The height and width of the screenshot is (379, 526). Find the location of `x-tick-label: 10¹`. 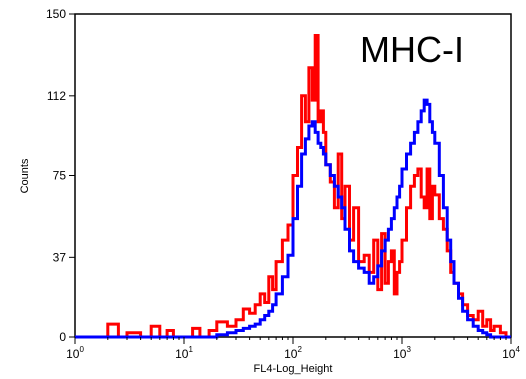

x-tick-label: 10¹ is located at coordinates (184, 353).